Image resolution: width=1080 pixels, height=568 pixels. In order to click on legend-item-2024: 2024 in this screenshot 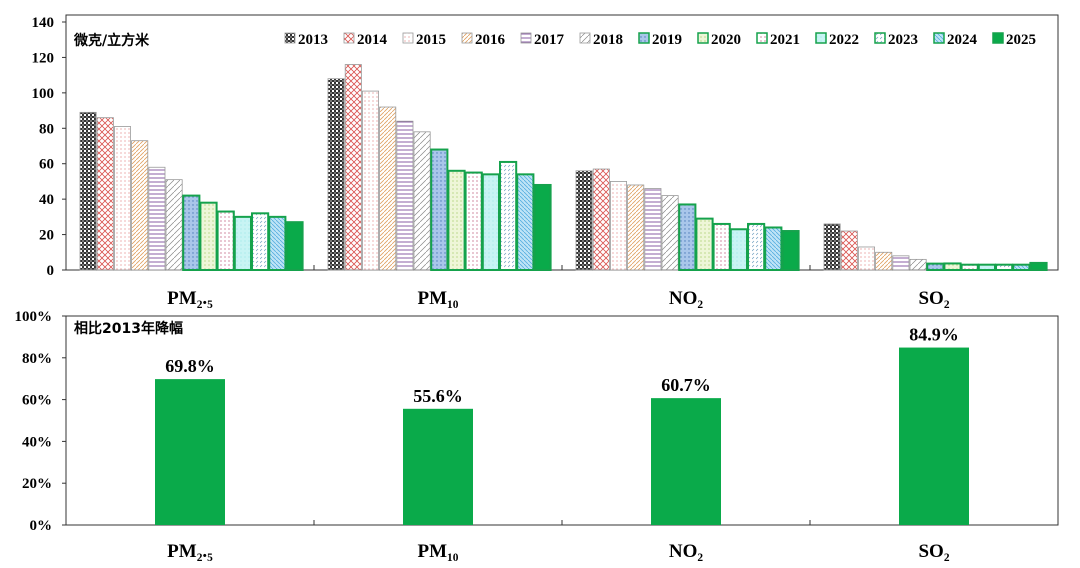, I will do `click(955, 40)`.